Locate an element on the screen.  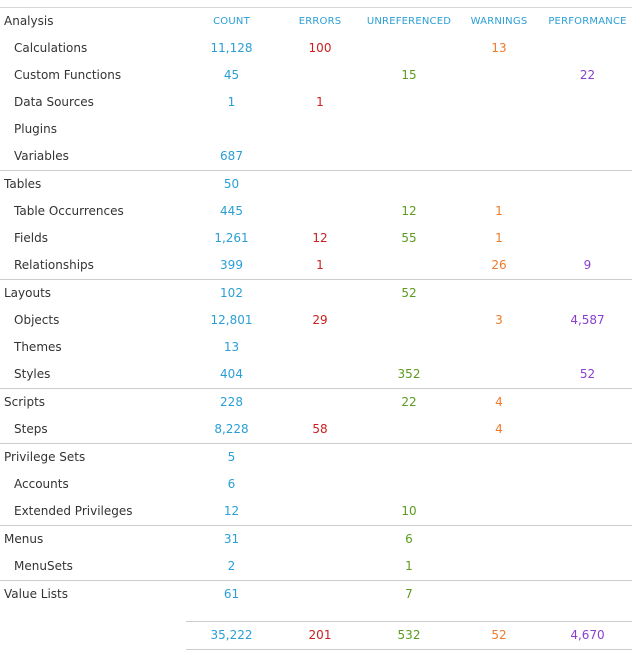
value-count: 12,801 is located at coordinates (231, 320).